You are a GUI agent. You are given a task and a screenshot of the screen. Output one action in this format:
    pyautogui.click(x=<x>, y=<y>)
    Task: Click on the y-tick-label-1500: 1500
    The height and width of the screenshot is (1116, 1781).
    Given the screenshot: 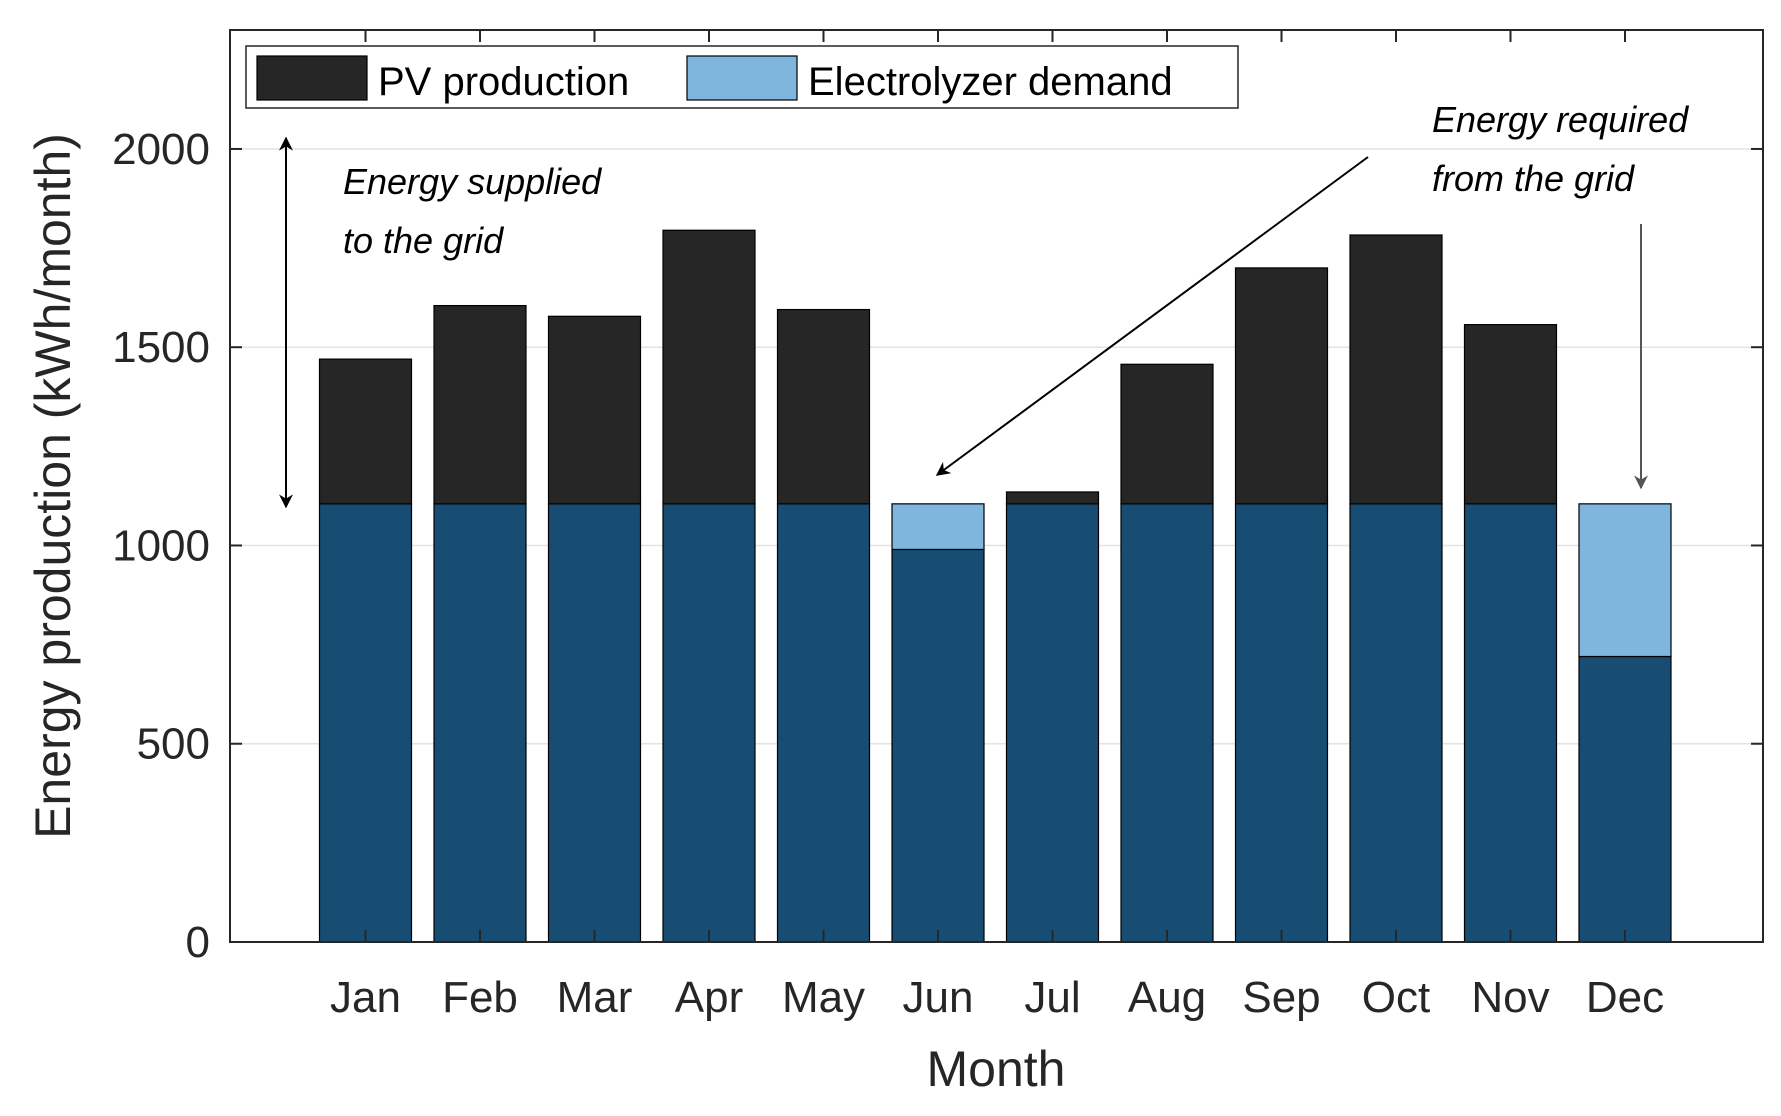 What is the action you would take?
    pyautogui.click(x=161, y=347)
    